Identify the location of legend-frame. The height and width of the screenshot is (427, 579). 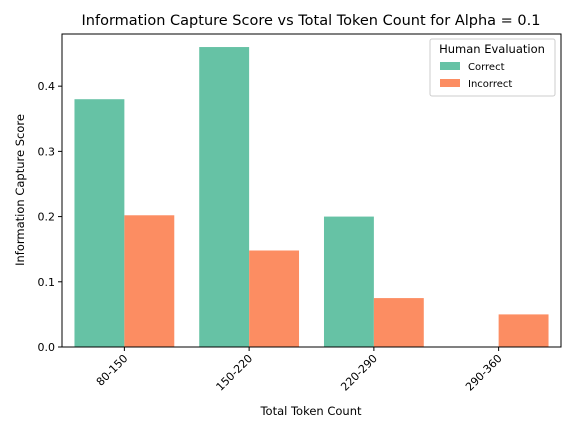
(492, 67).